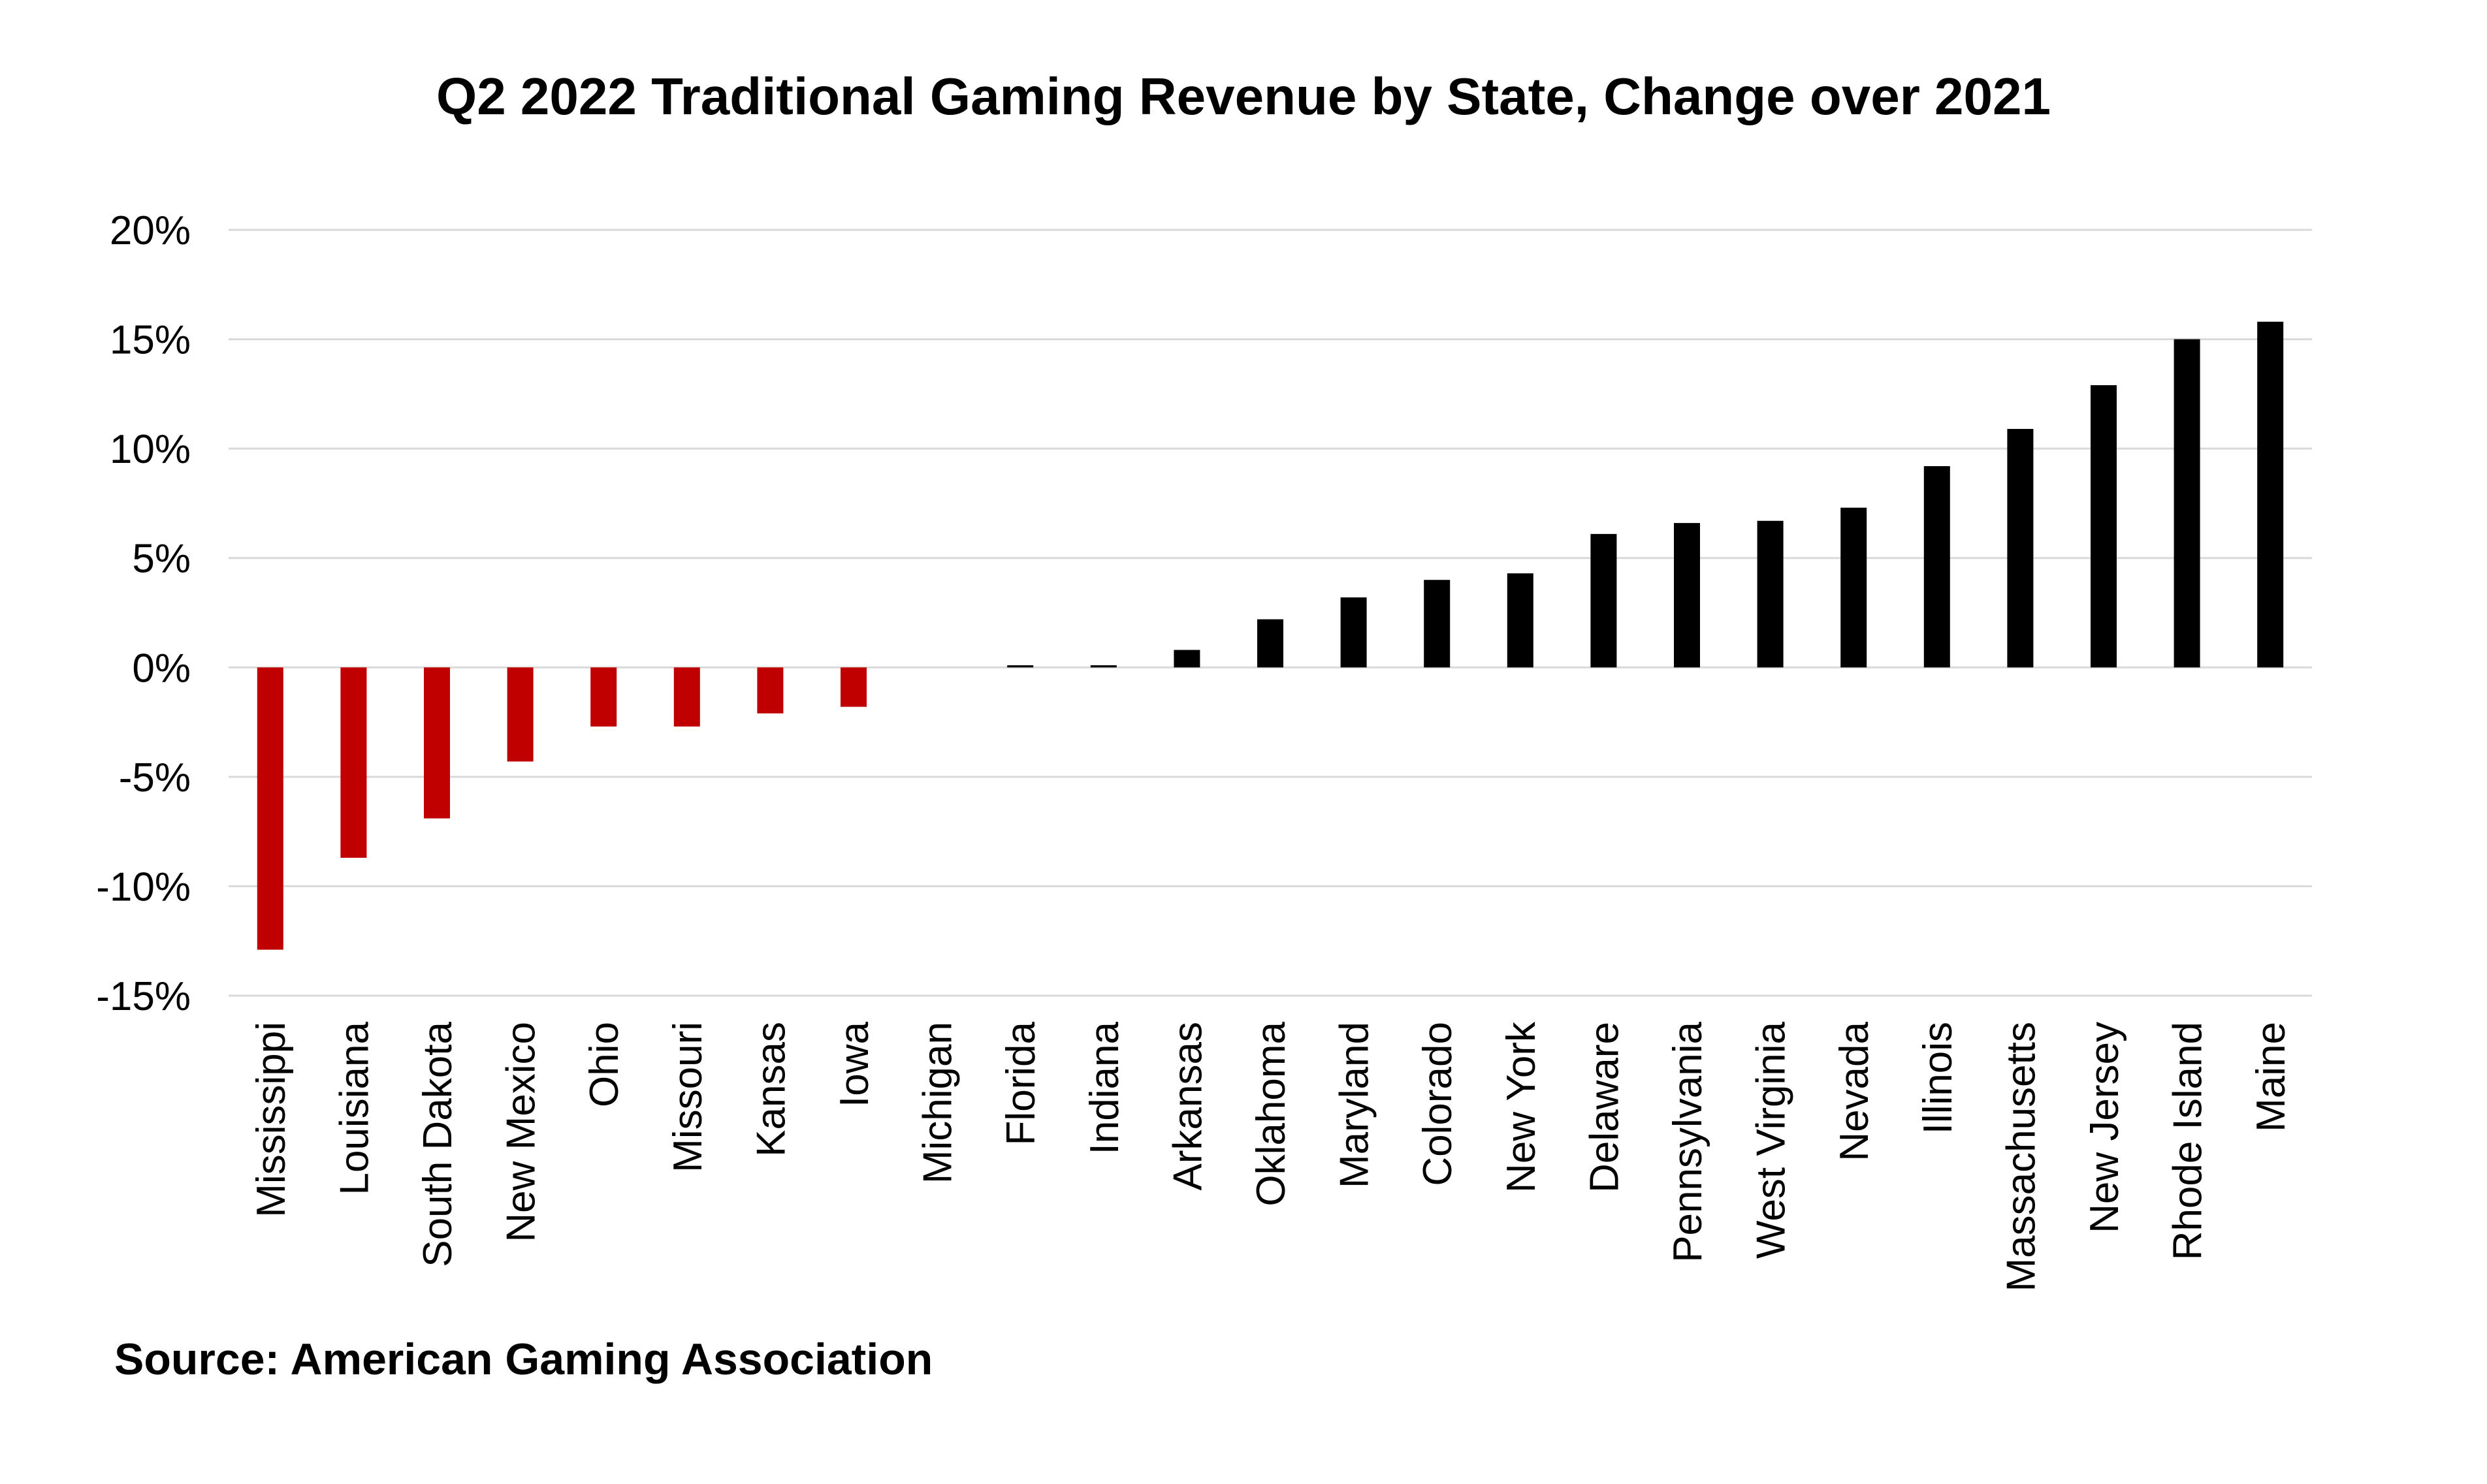 Image resolution: width=2487 pixels, height=1484 pixels. I want to click on y-tick-label: 15%, so click(150, 340).